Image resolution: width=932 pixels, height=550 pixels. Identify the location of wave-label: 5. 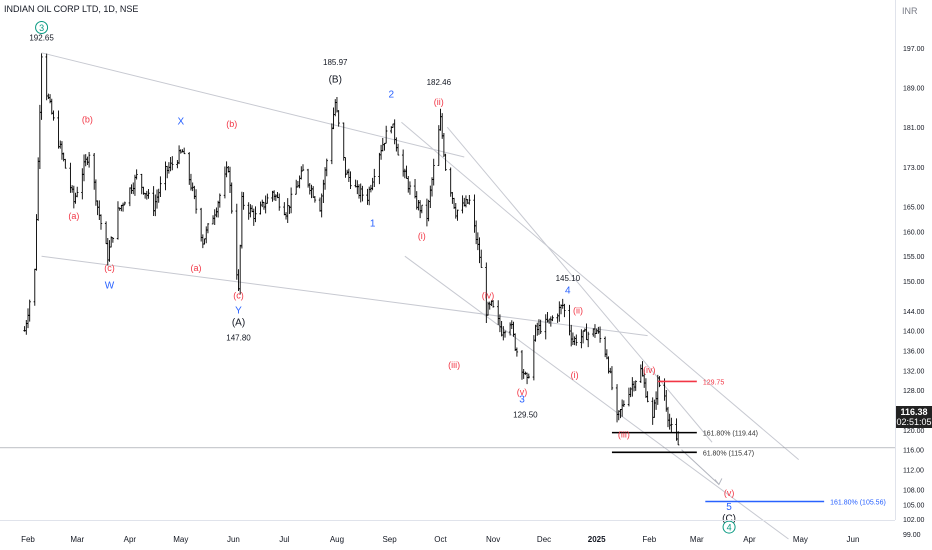
(729, 507).